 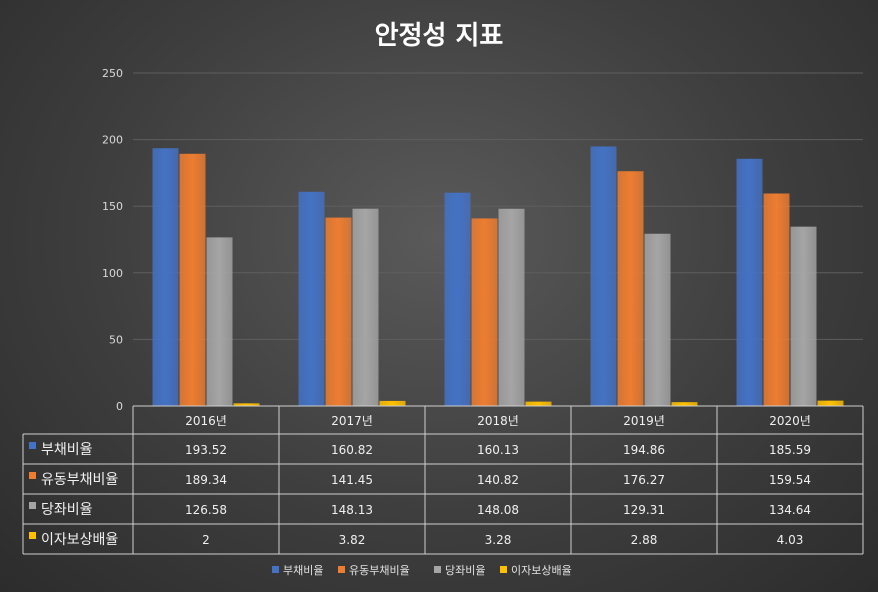 What do you see at coordinates (365, 307) in the screenshot?
I see `bar-3-2017년` at bounding box center [365, 307].